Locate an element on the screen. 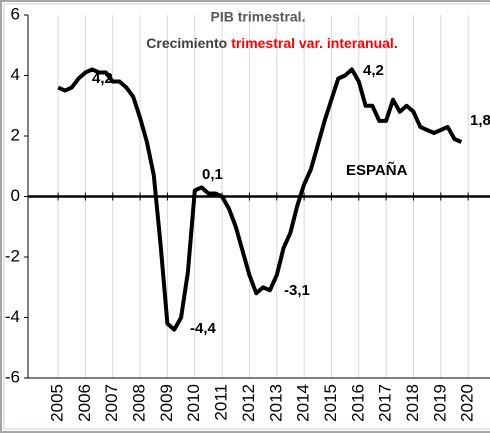  x-tick-label: 2020 is located at coordinates (467, 403).